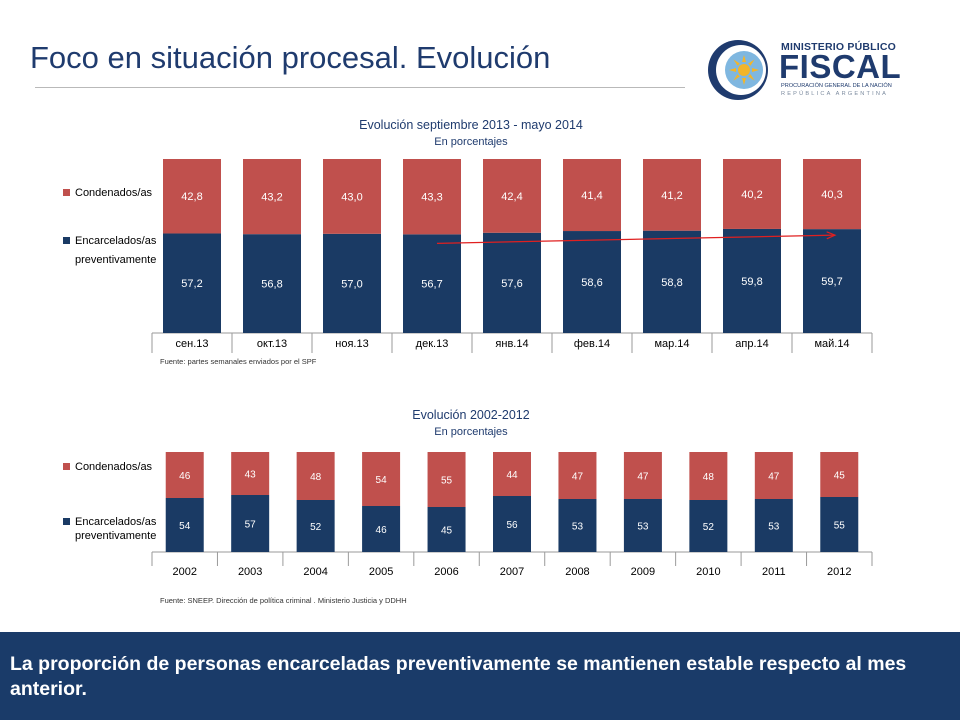  What do you see at coordinates (447, 481) in the screenshot?
I see `data-label-condenados: 55` at bounding box center [447, 481].